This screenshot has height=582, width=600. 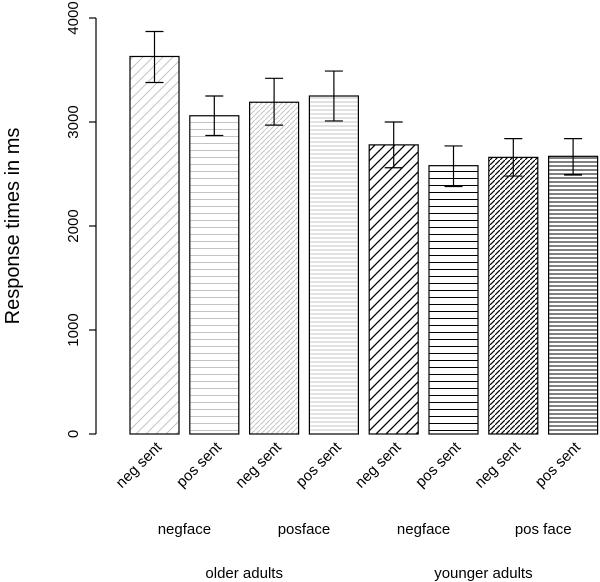 I want to click on age-group-label: older adults, so click(x=244, y=573).